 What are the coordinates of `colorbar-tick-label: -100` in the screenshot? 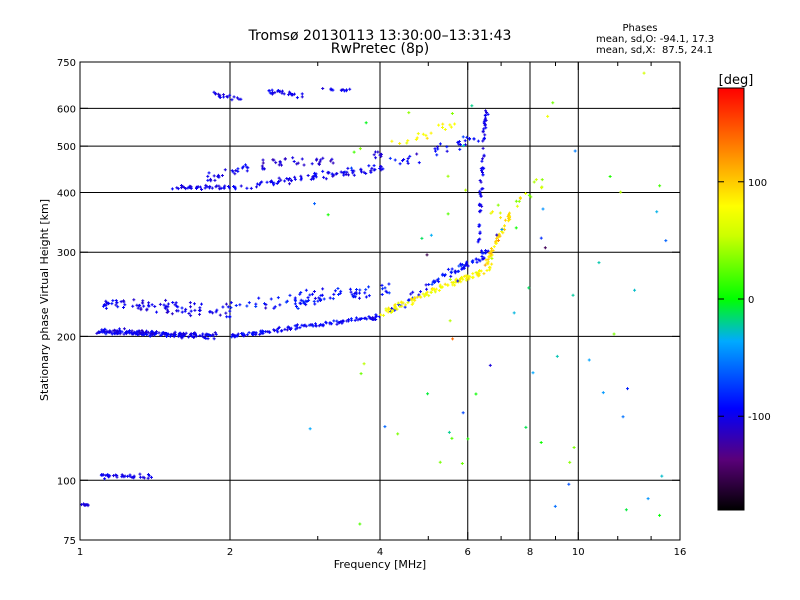 It's located at (759, 417).